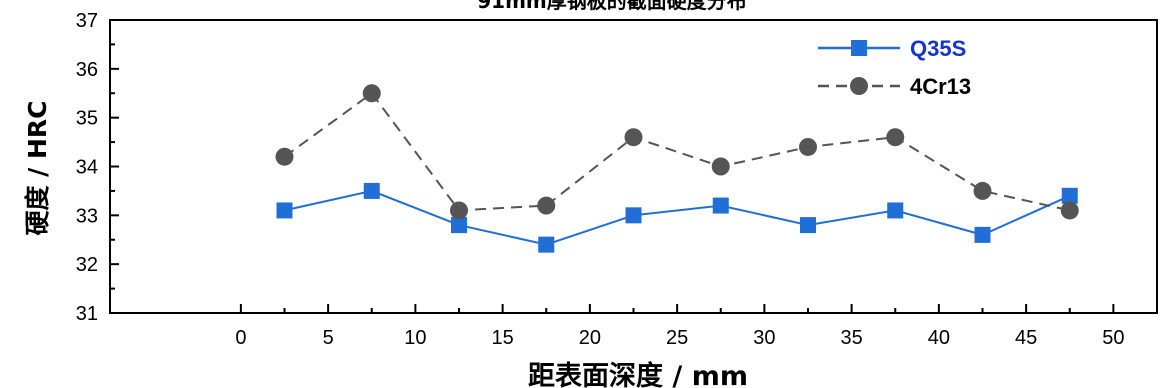 The image size is (1162, 388). What do you see at coordinates (859, 86) in the screenshot?
I see `legend-marker-4cr13` at bounding box center [859, 86].